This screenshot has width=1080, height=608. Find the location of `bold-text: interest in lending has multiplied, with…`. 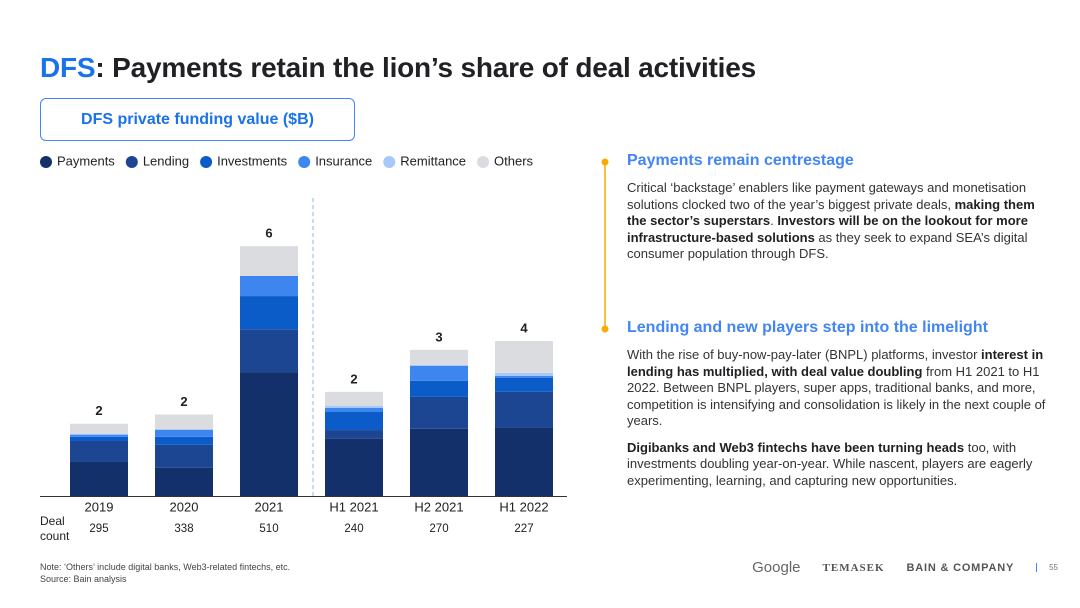

bold-text: interest in lending has multiplied, with… is located at coordinates (835, 363).